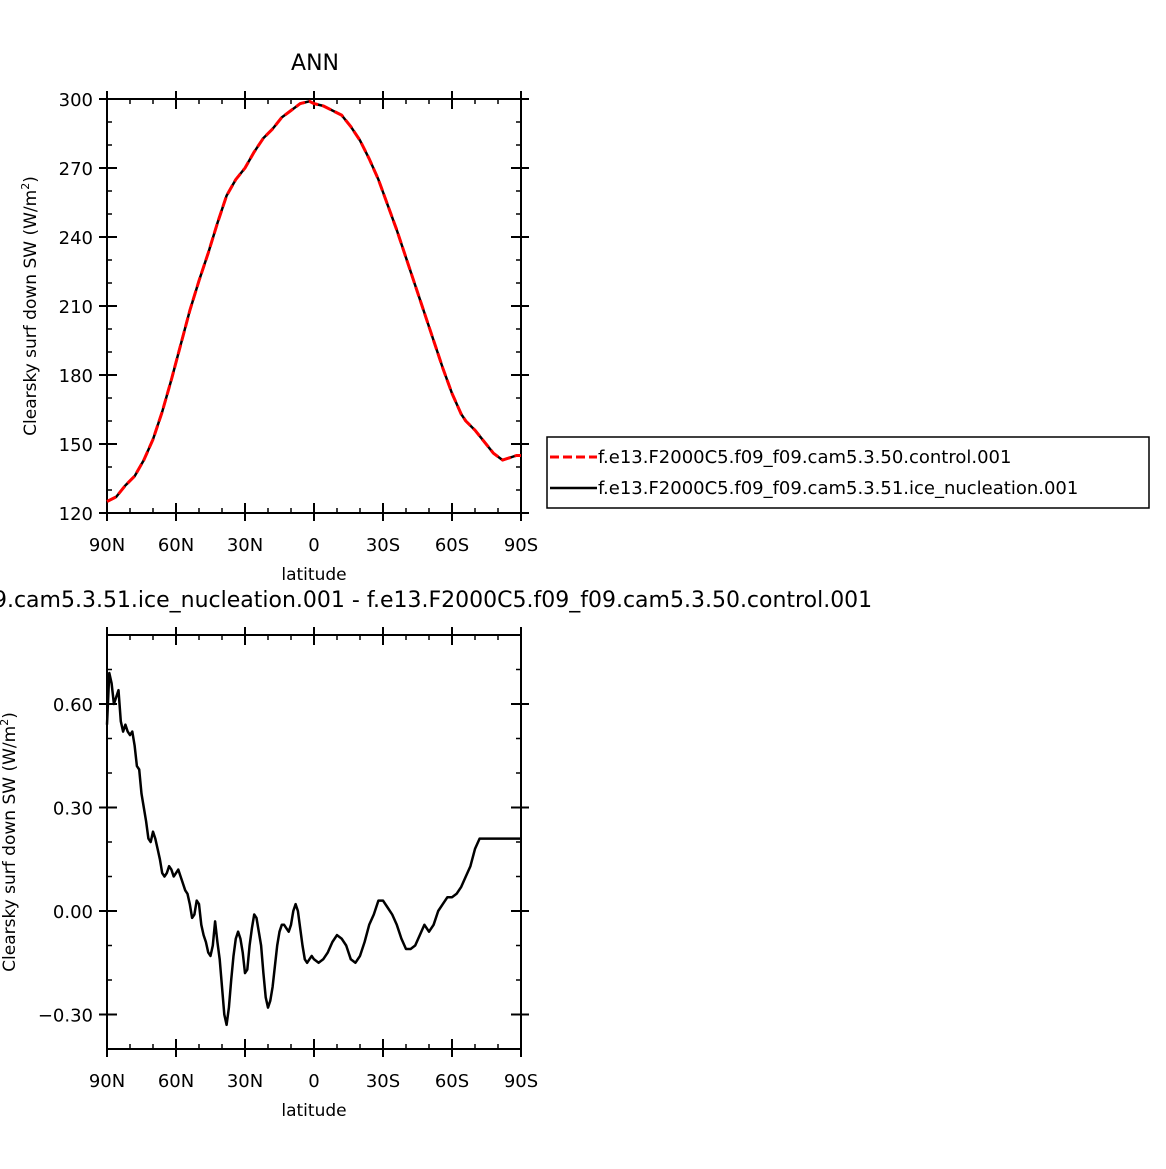 This screenshot has height=1169, width=1166. I want to click on bottom-y-axis-label: Clearsky surf down SW (W/m2), so click(10, 842).